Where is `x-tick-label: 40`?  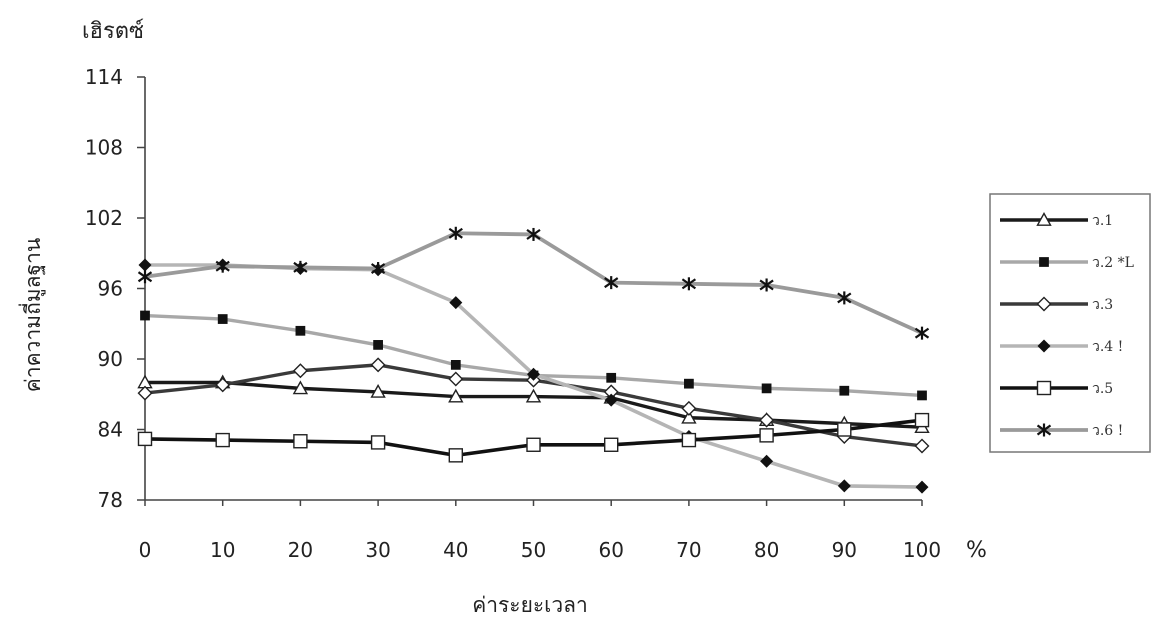 x-tick-label: 40 is located at coordinates (455, 550).